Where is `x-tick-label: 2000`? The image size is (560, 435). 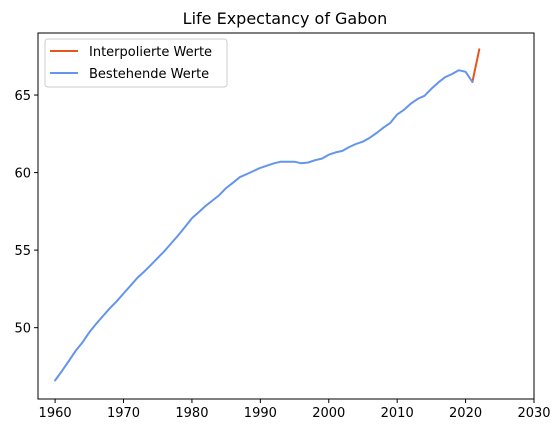
x-tick-label: 2000 is located at coordinates (328, 413).